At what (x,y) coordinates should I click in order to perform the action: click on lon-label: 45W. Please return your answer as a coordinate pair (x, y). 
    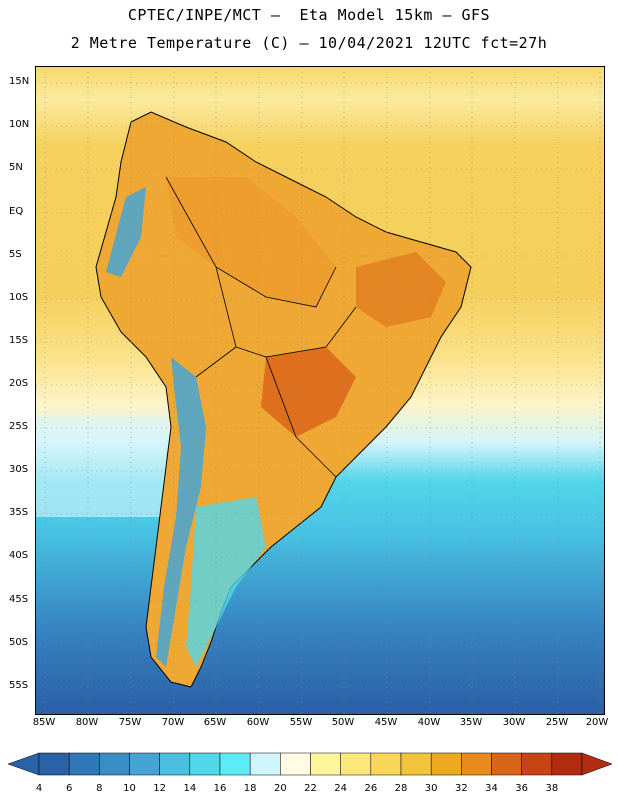
    Looking at the image, I should click on (386, 722).